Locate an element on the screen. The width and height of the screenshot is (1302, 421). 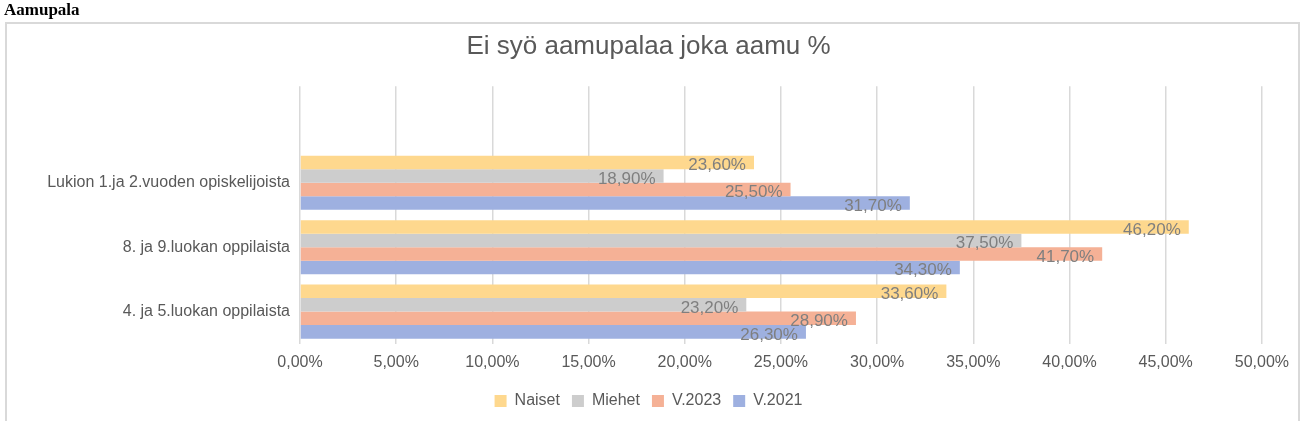
data-label: 23,20% is located at coordinates (709, 307).